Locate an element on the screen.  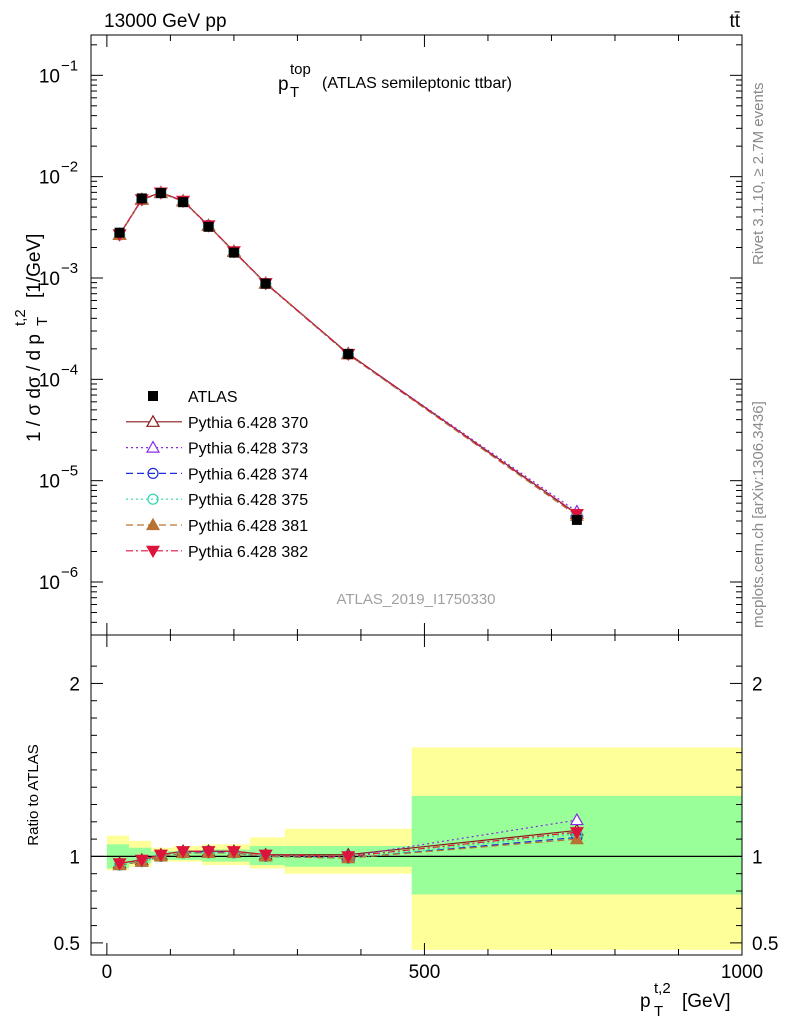
x-axis-label: p t,2 T [GeV] is located at coordinates (685, 1000).